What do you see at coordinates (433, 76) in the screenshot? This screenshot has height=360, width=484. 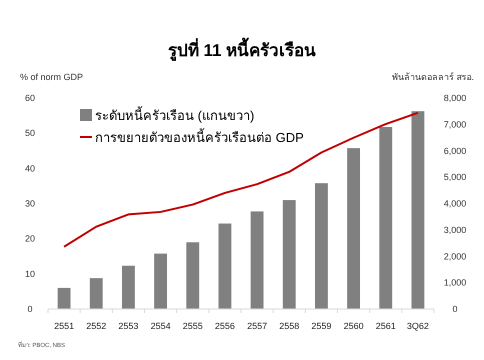 I see `y2-axis-title: พันล้านดอลลาร์ สรอ.` at bounding box center [433, 76].